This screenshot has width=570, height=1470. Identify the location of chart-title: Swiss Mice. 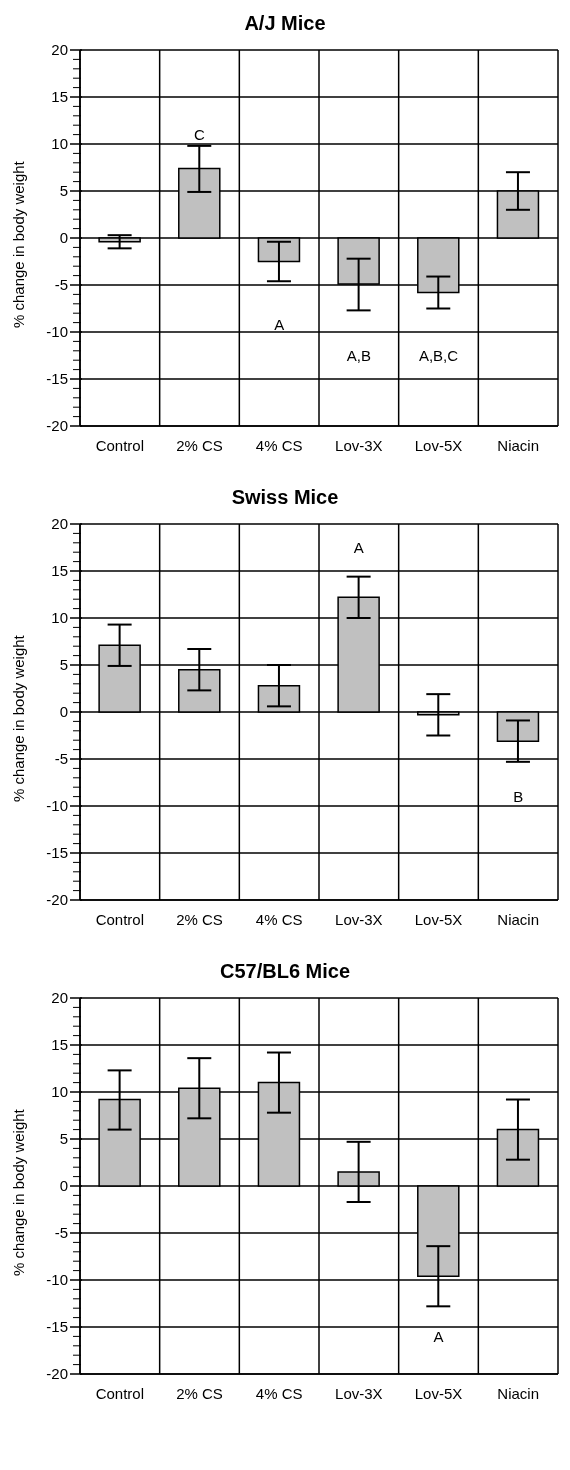
(285, 497).